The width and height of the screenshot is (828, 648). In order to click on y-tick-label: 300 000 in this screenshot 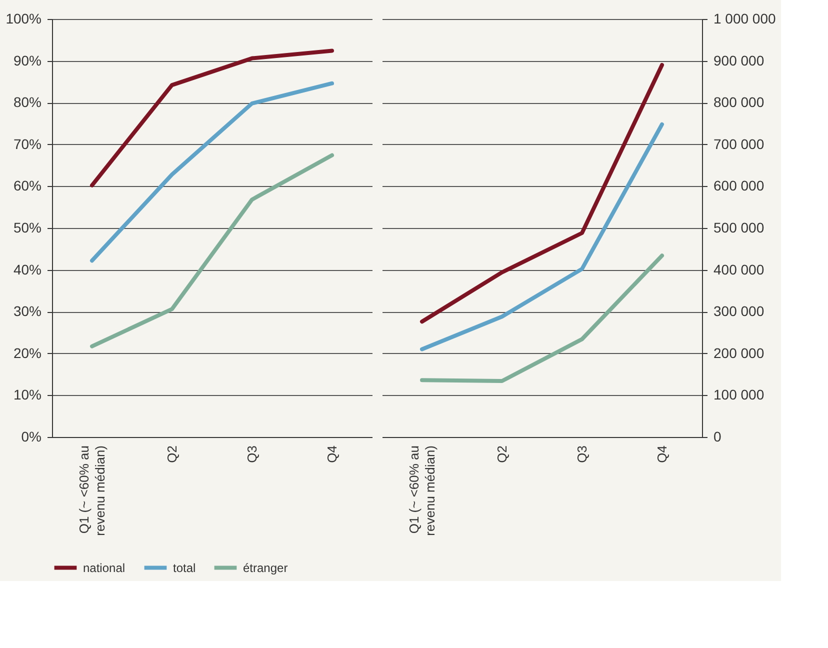, I will do `click(739, 311)`.